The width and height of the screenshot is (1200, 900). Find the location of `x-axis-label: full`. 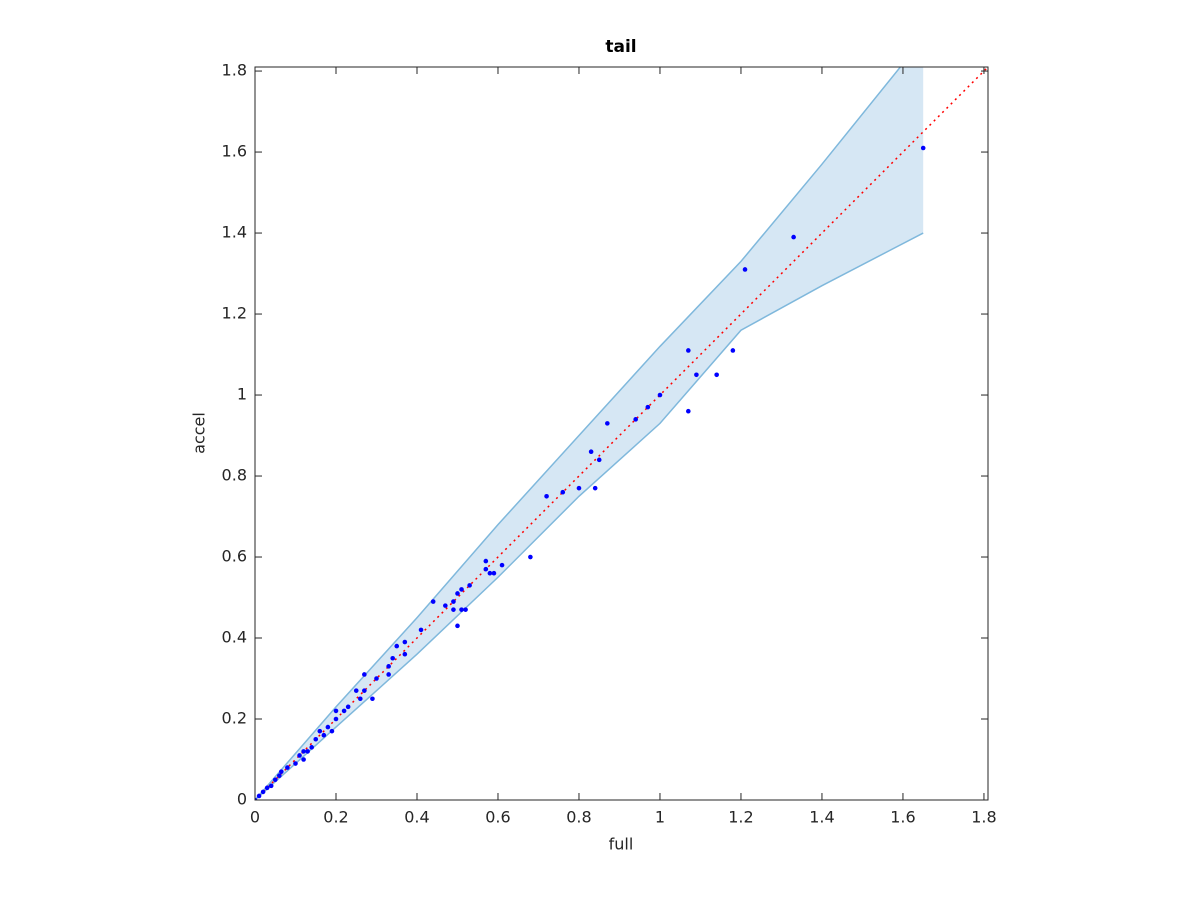

x-axis-label: full is located at coordinates (621, 844).